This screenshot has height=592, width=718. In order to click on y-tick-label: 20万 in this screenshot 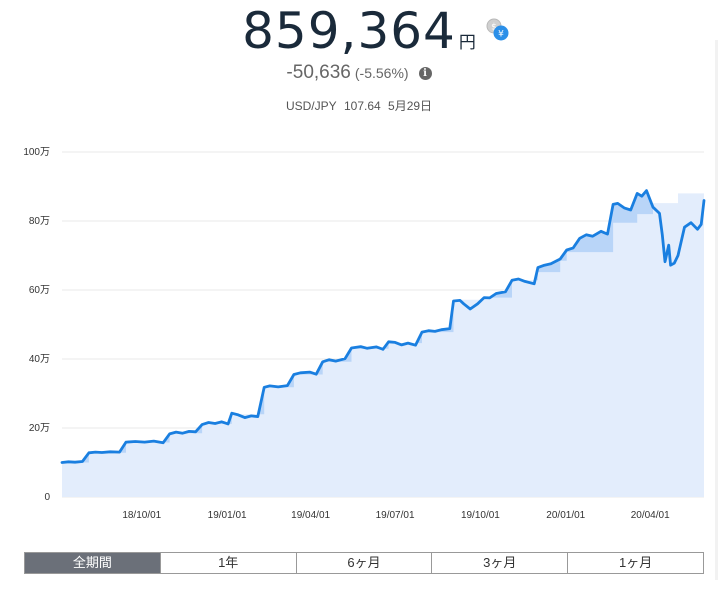, I will do `click(39, 428)`.